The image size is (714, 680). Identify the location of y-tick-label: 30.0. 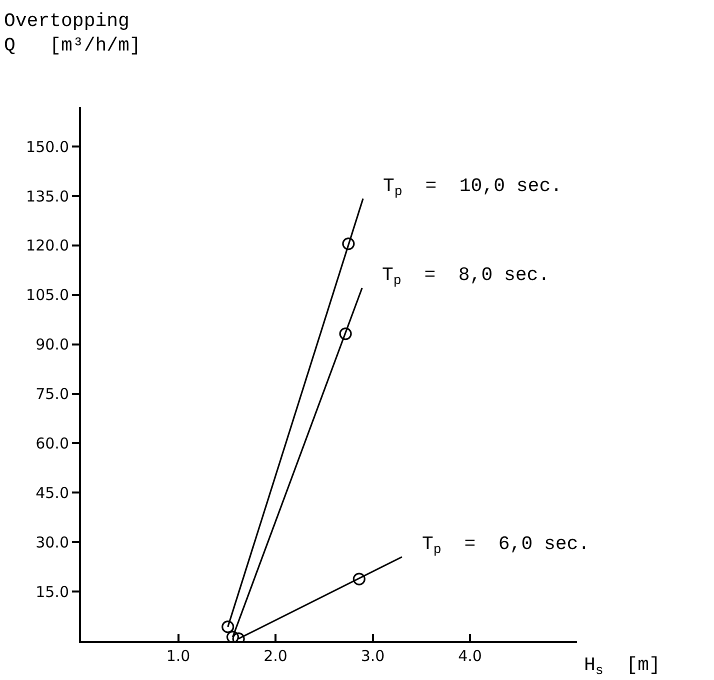
(52, 542).